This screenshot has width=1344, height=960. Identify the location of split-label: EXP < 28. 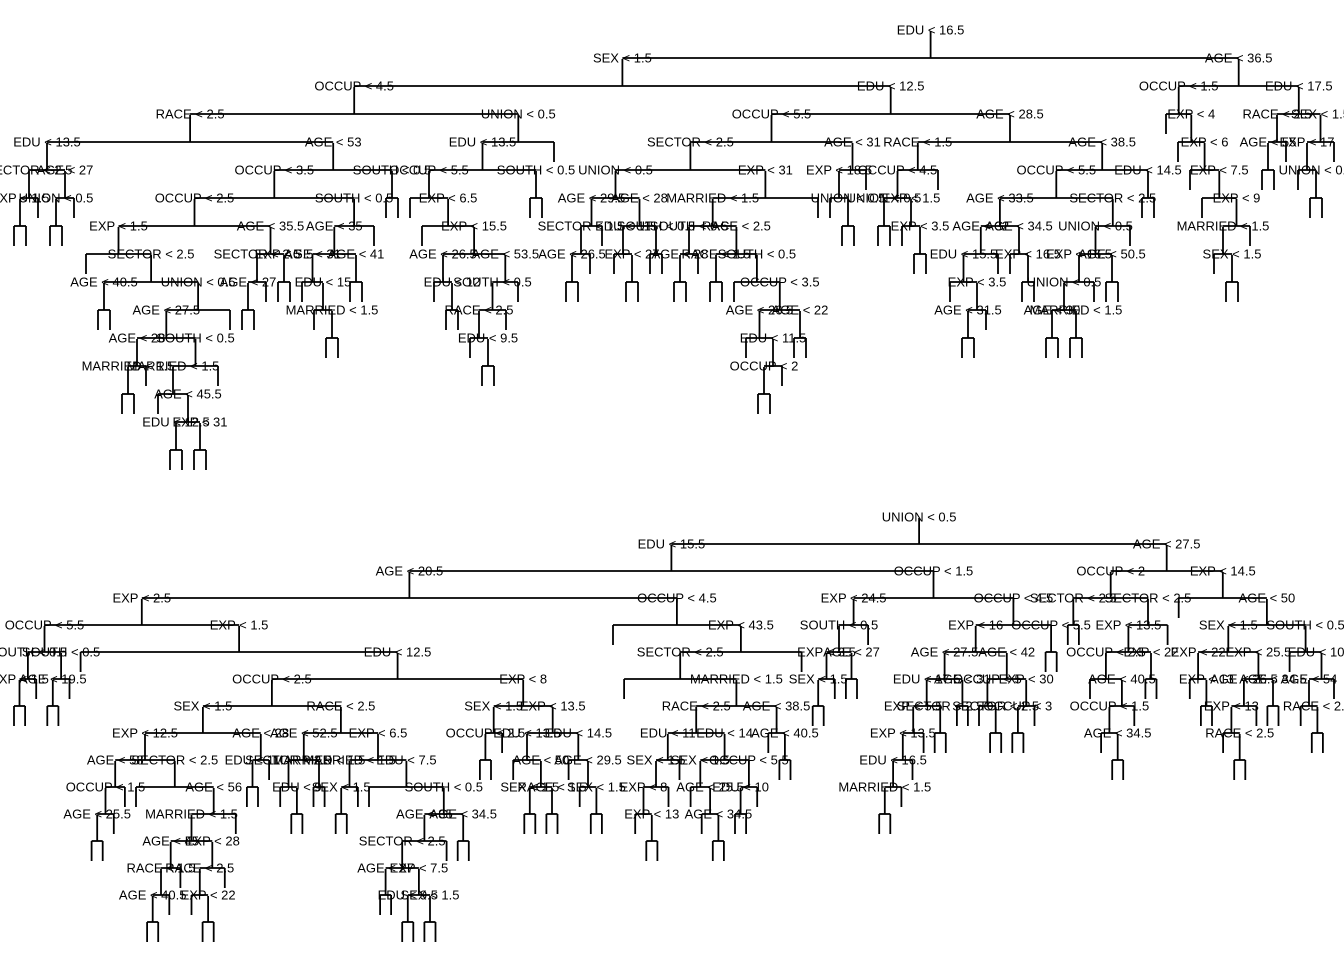
(212, 841).